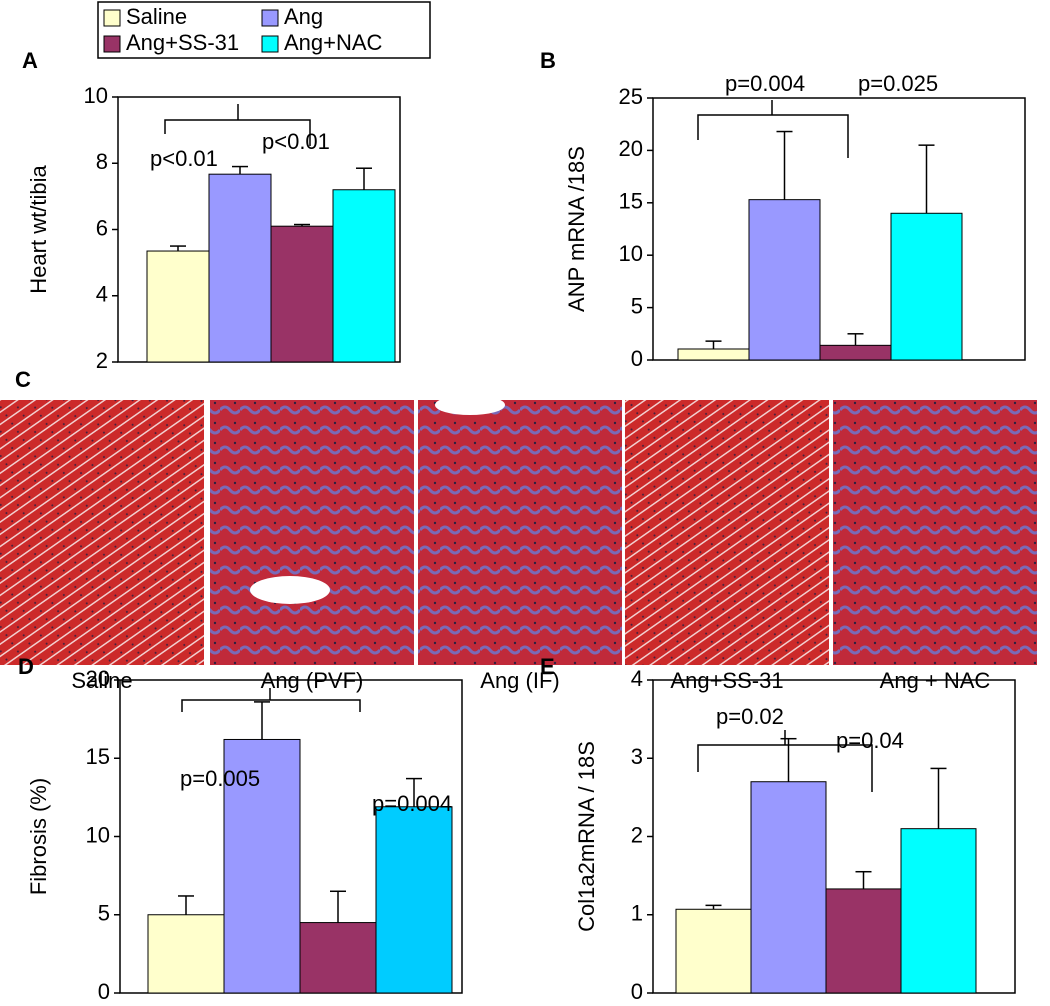  I want to click on image-caption: Ang (IF), so click(519, 680).